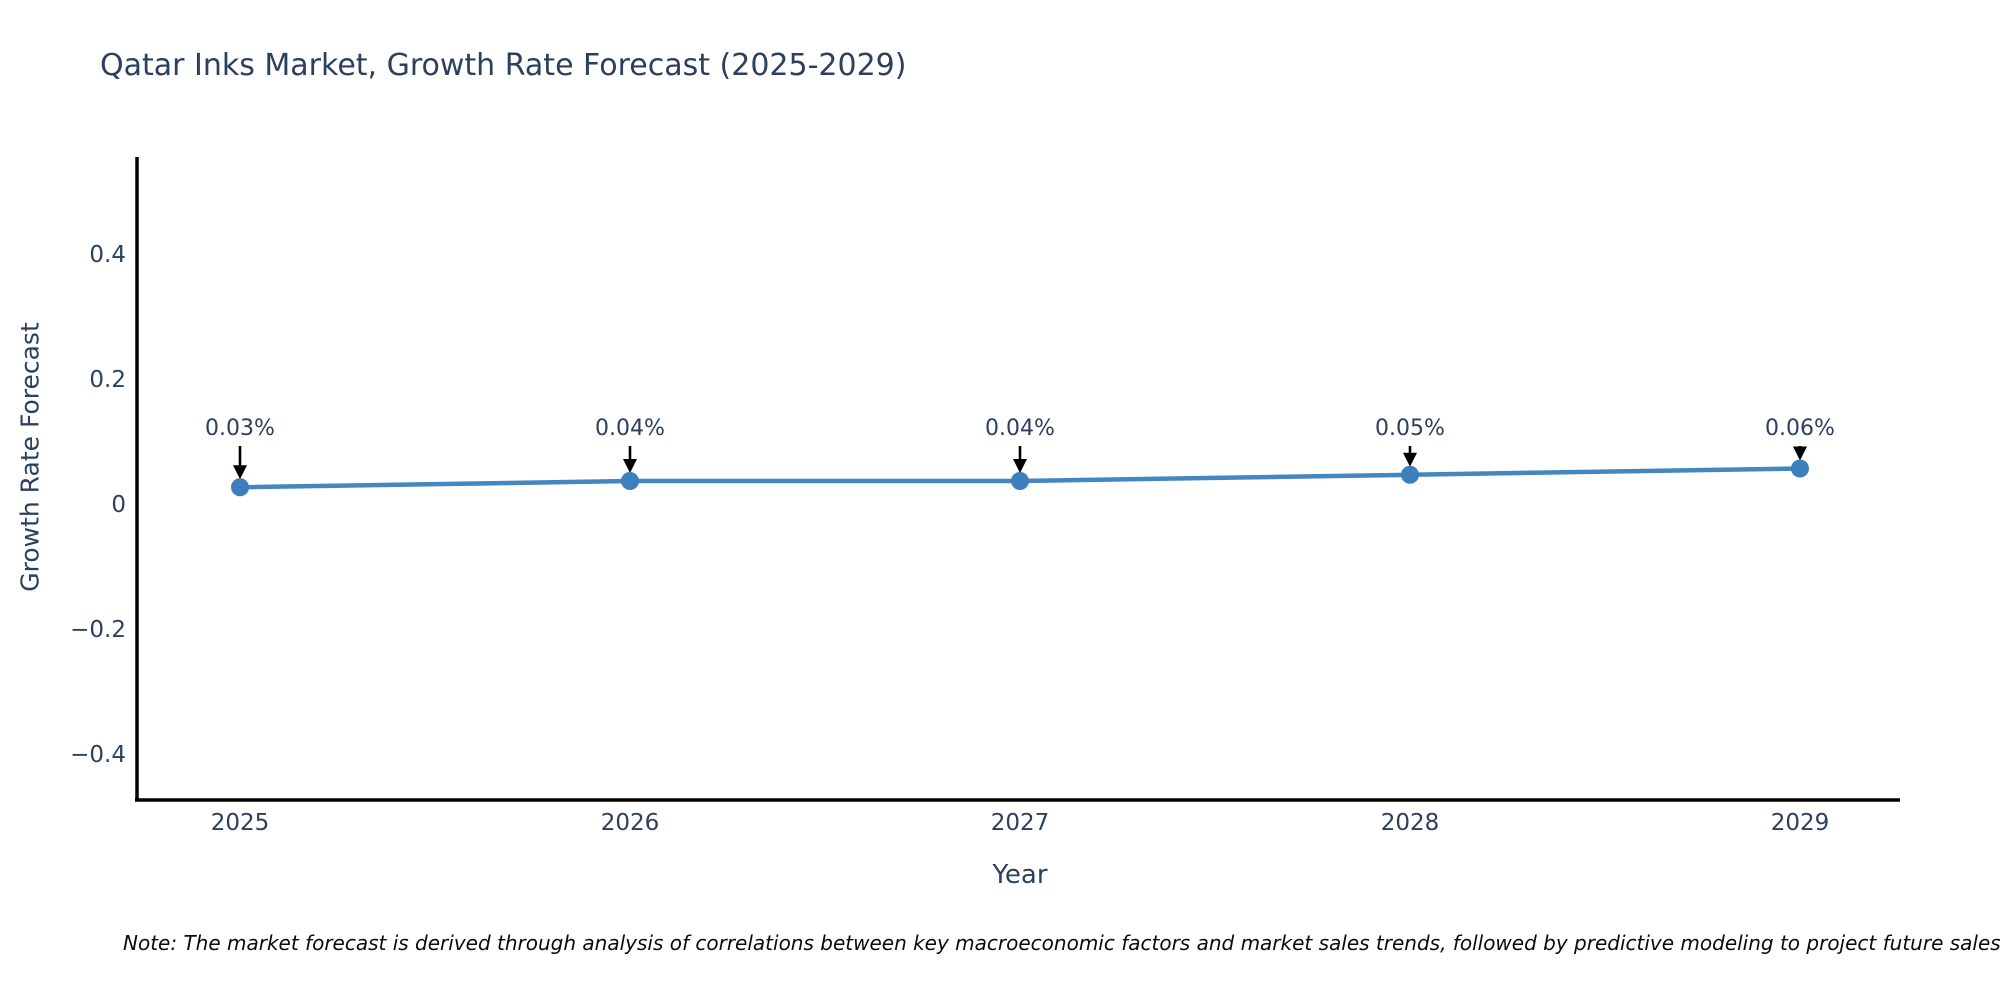  What do you see at coordinates (118, 505) in the screenshot?
I see `y-tick-label: 0` at bounding box center [118, 505].